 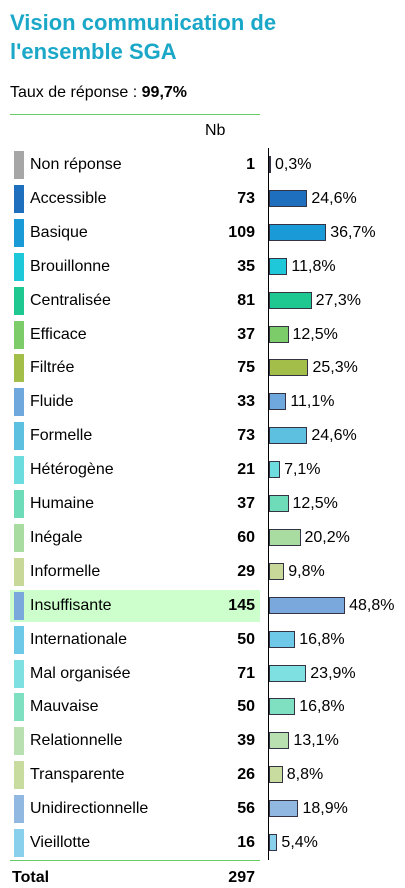 I want to click on category-label: Internationale, so click(x=78, y=639).